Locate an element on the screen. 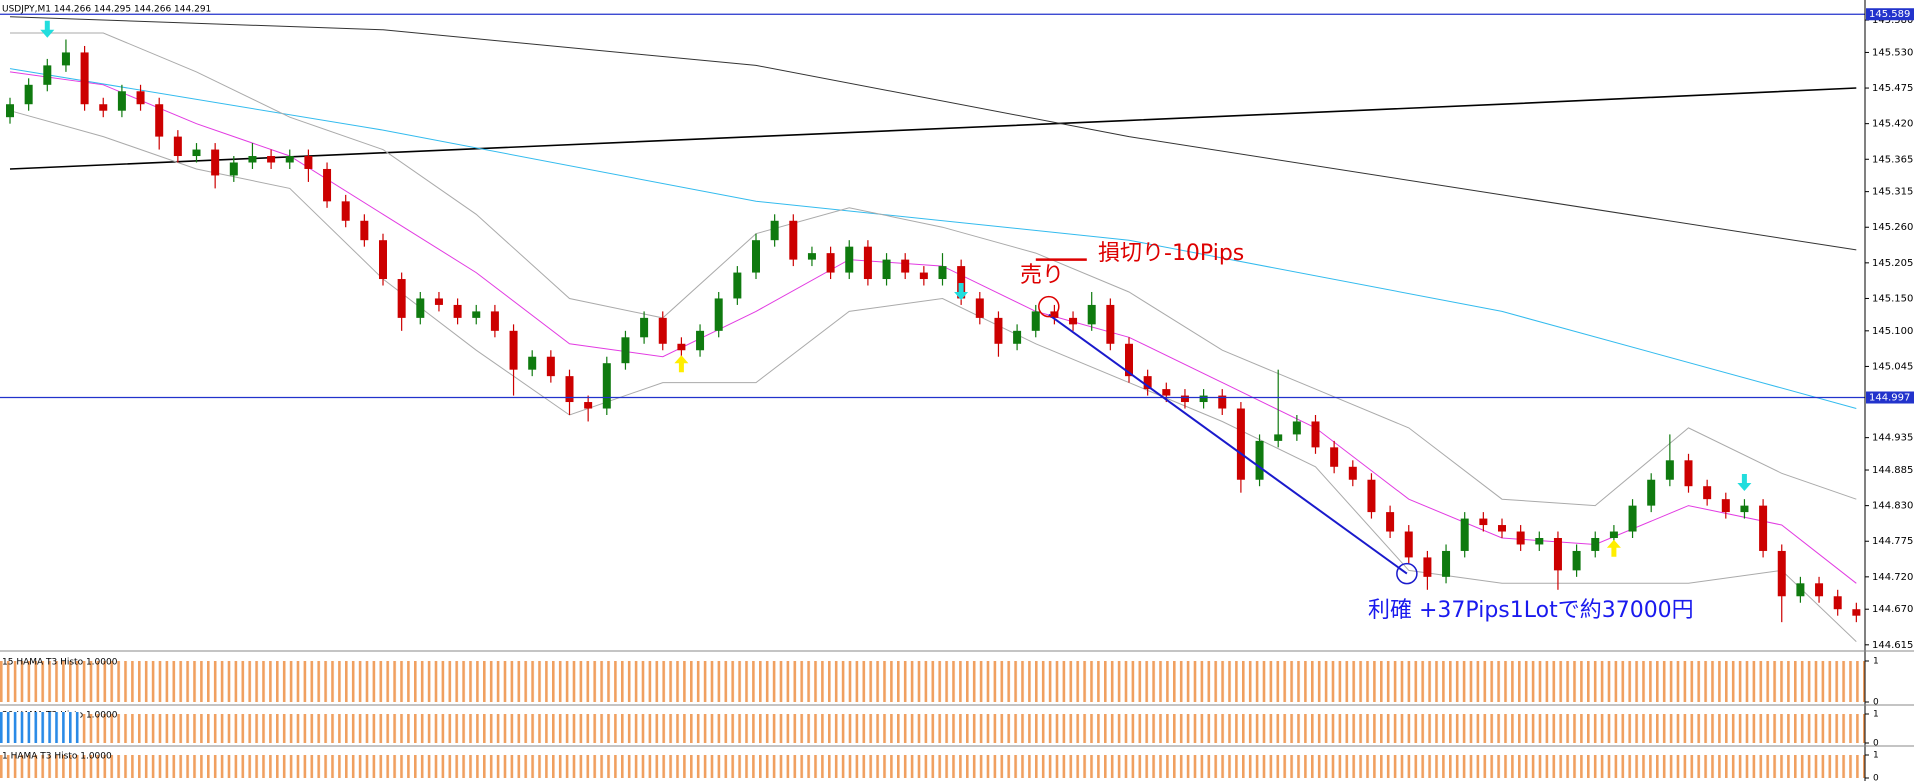 This screenshot has height=781, width=1914. annotation-stop: 損切り-10Pips is located at coordinates (1171, 253).